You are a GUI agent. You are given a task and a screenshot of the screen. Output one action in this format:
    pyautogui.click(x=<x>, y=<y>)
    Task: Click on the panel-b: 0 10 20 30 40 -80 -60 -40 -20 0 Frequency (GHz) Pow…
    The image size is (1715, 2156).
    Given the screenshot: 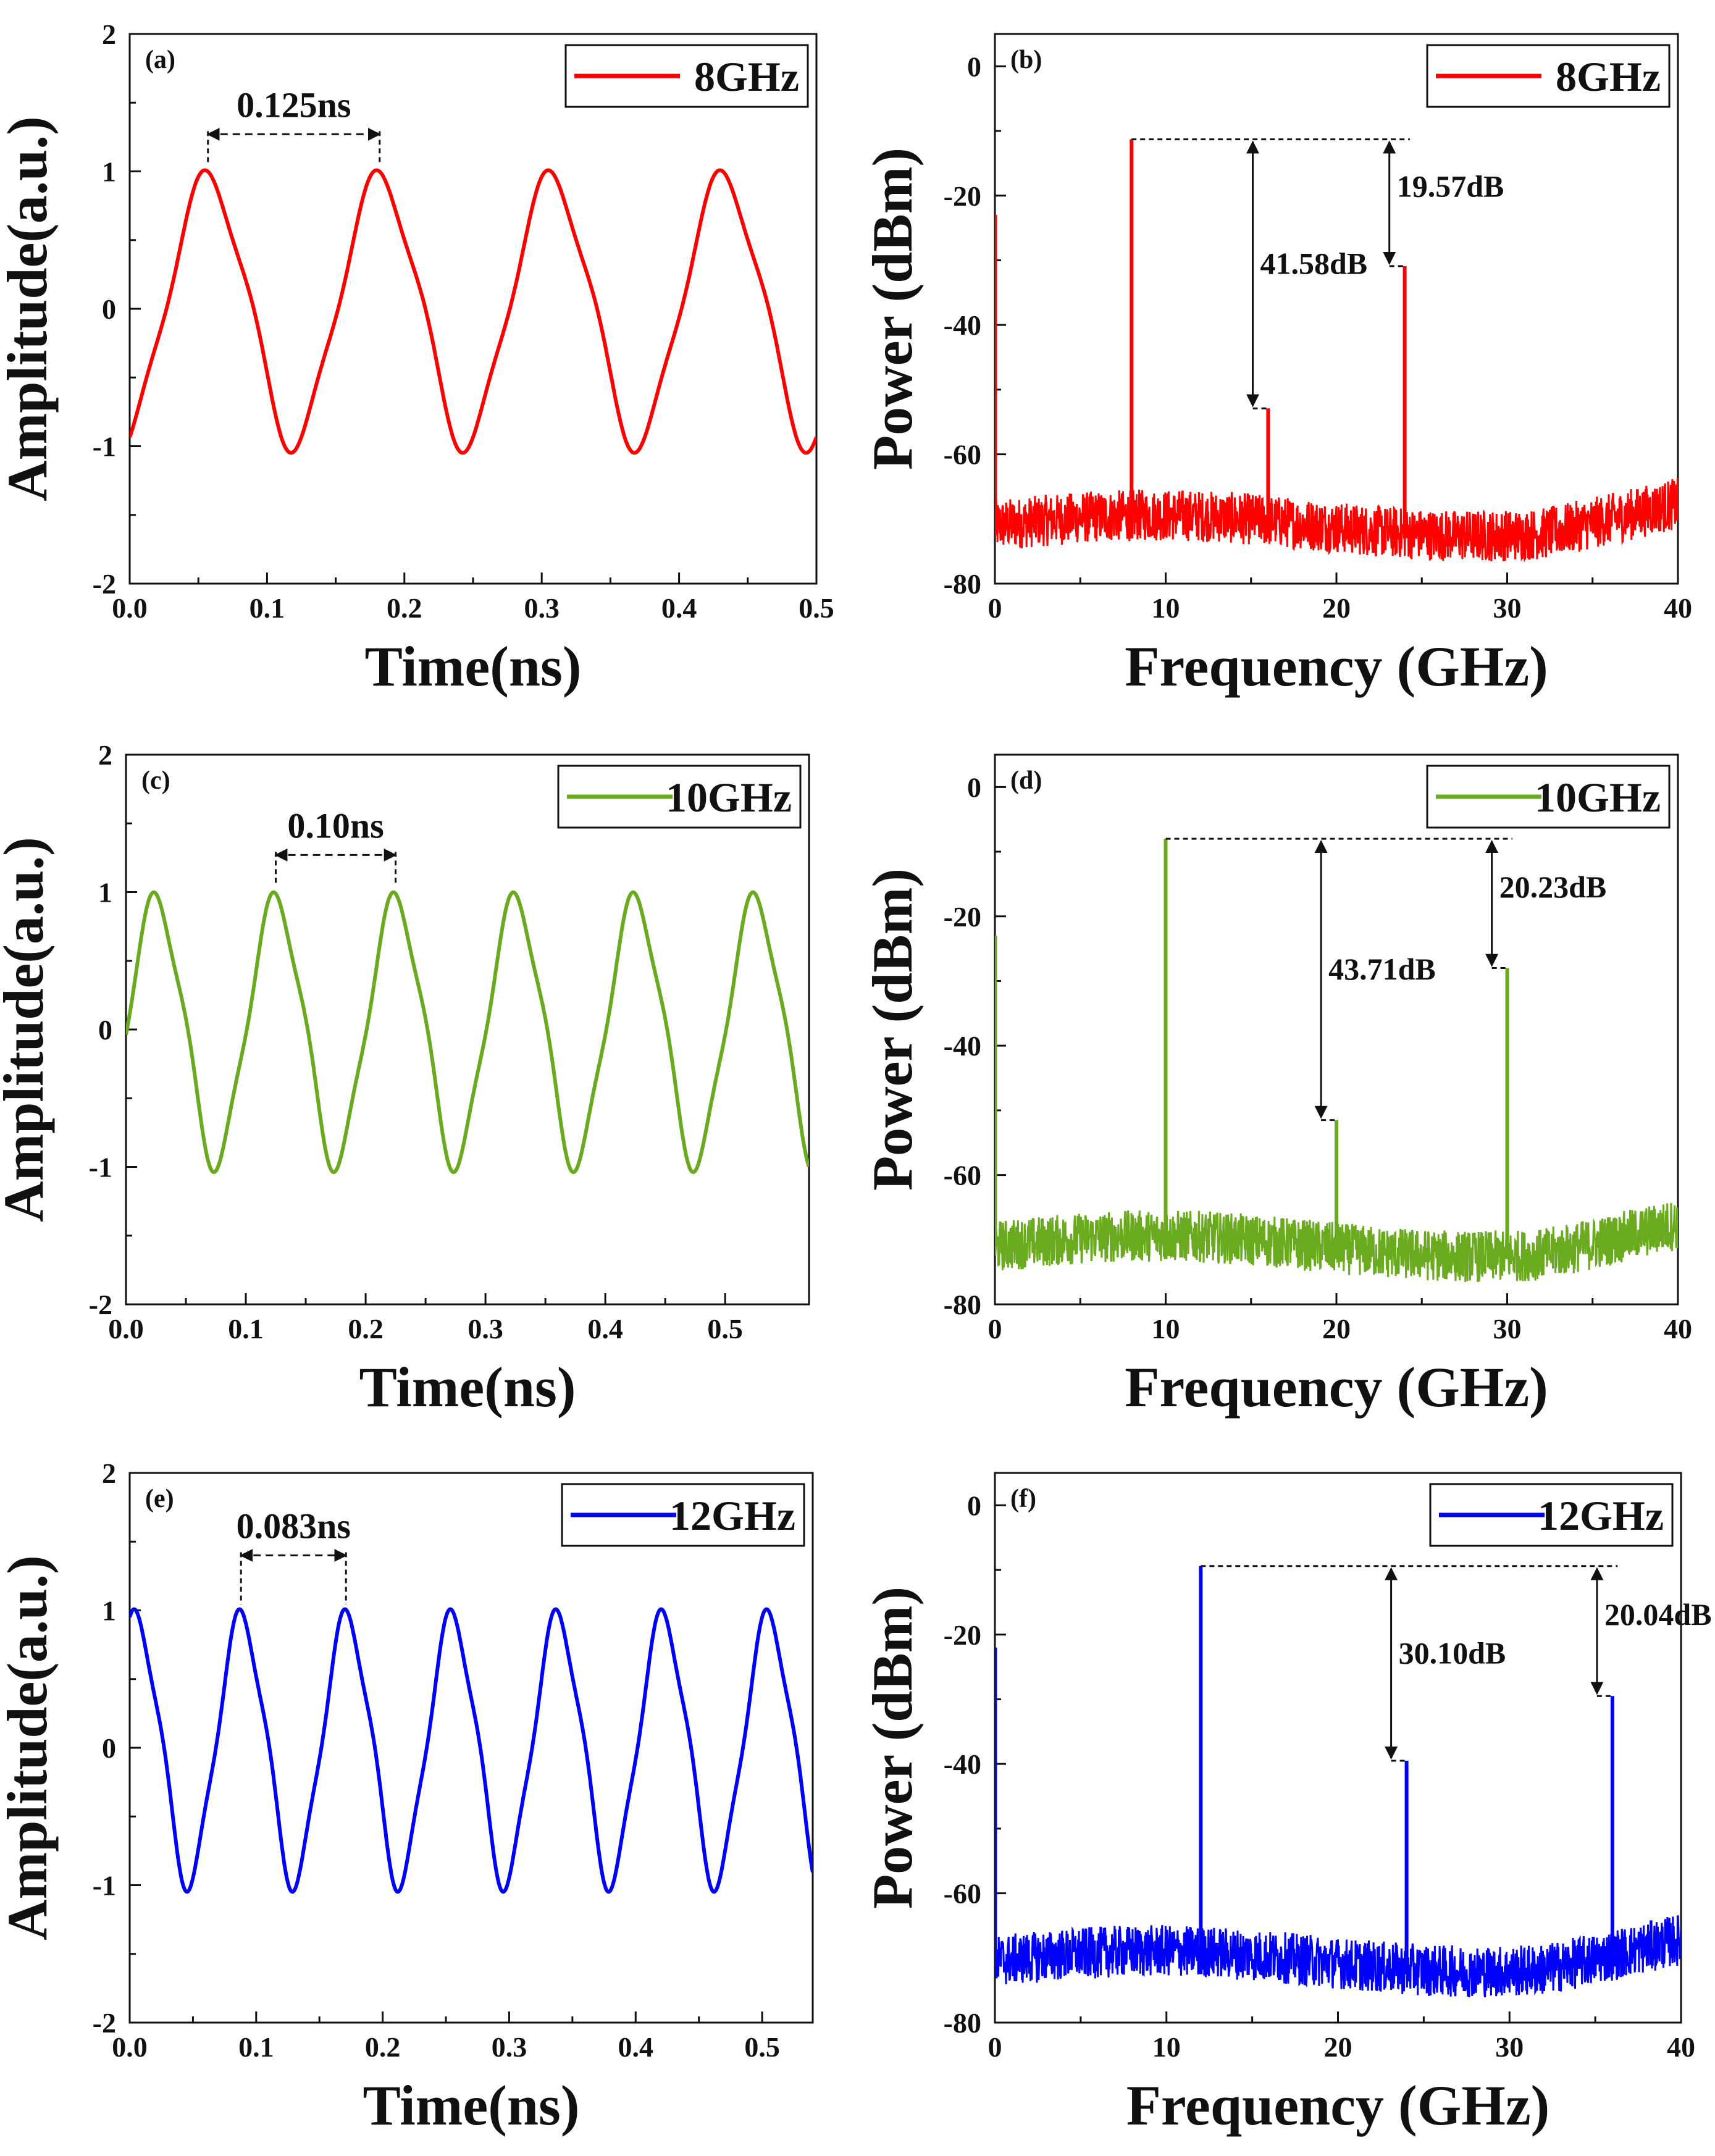 What is the action you would take?
    pyautogui.click(x=1276, y=366)
    